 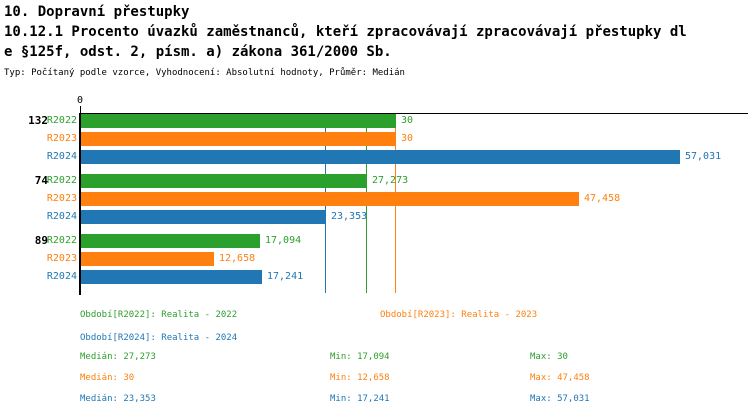 What do you see at coordinates (80, 204) in the screenshot?
I see `y-axis-line` at bounding box center [80, 204].